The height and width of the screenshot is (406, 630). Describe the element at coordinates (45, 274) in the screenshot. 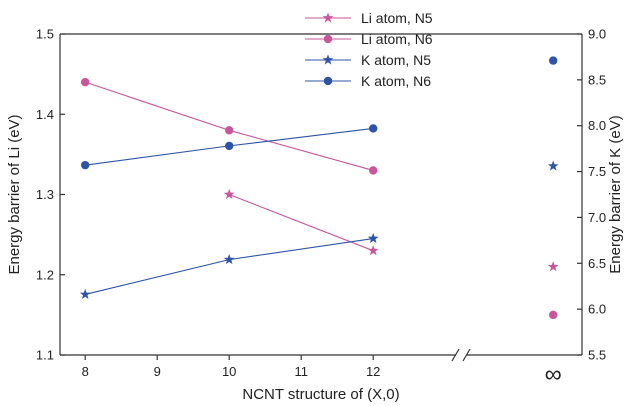

I see `y-left-tick-label: 1.2` at that location.